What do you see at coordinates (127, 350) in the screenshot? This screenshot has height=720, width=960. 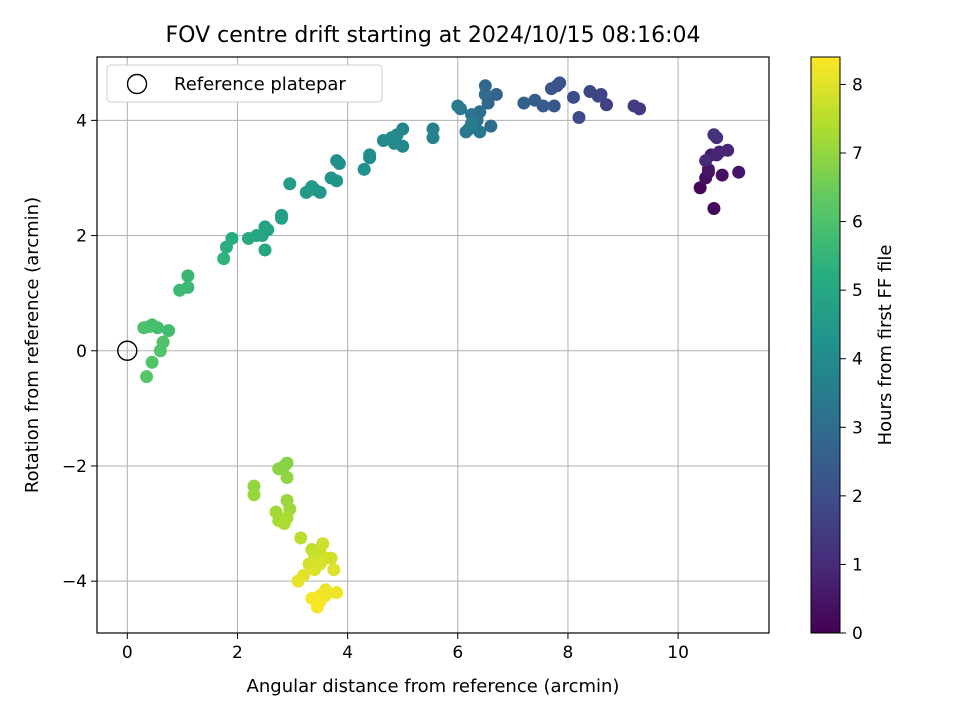 I see `reference-marker` at bounding box center [127, 350].